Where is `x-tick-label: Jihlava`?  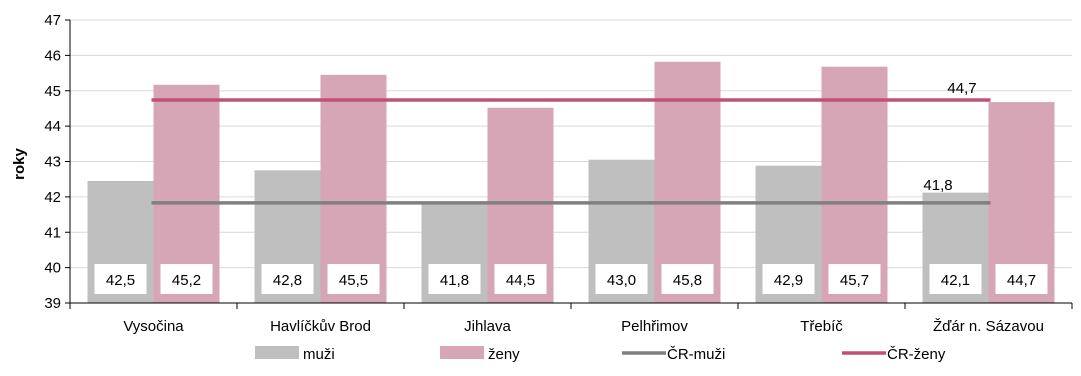
x-tick-label: Jihlava is located at coordinates (487, 326).